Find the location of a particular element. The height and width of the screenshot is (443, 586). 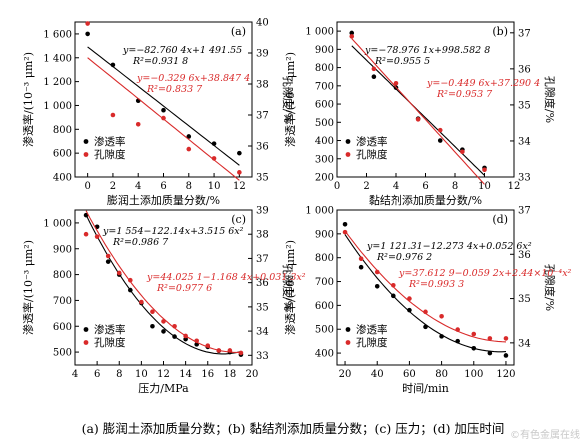

x-tick-label: 16 is located at coordinates (207, 374).